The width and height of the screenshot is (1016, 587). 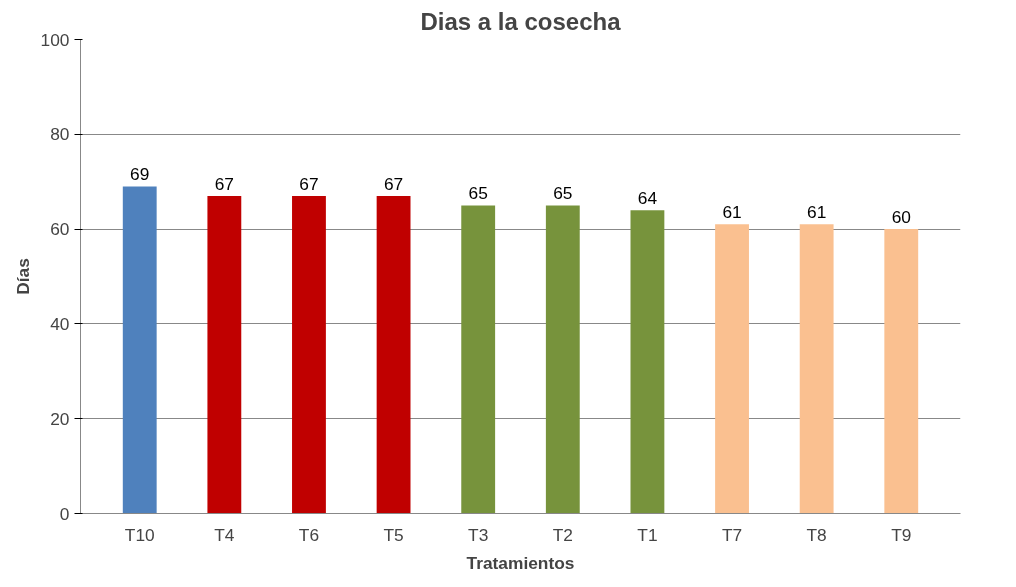 I want to click on chart-title: Dias a la cosecha, so click(x=521, y=21).